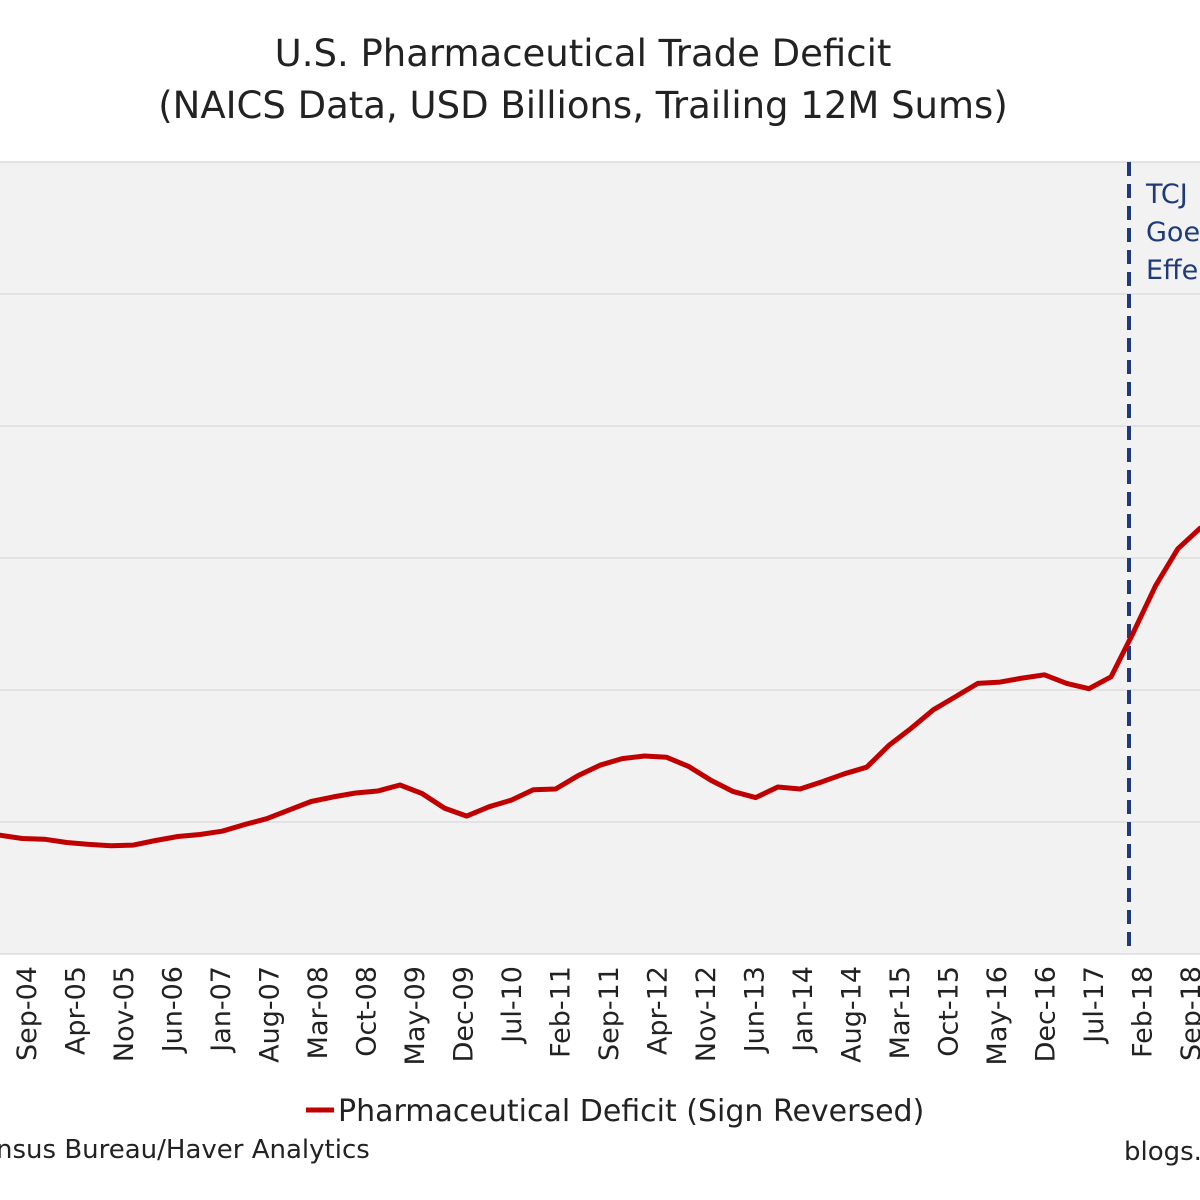 The image size is (1200, 1200). What do you see at coordinates (1163, 558) in the screenshot?
I see `annotation: TCJ Goe Effe` at bounding box center [1163, 558].